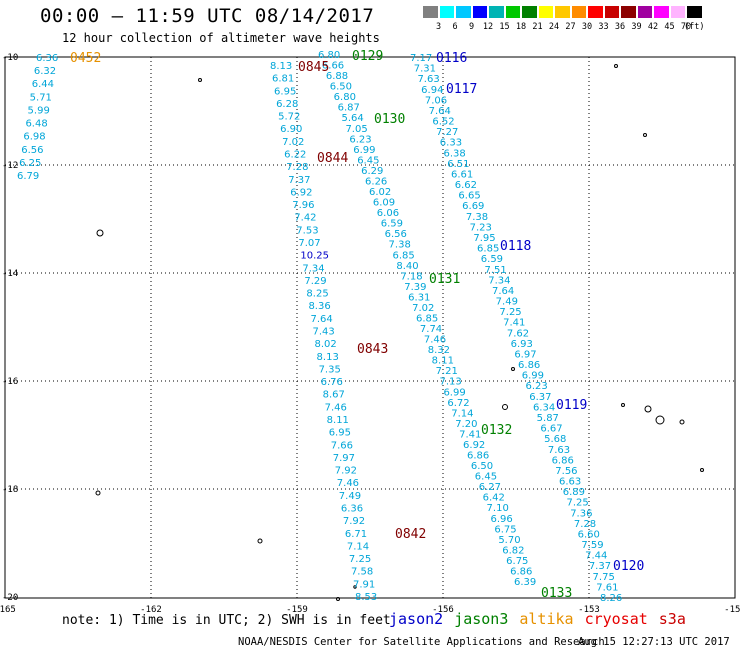 This screenshot has width=740, height=650. Describe the element at coordinates (436, 100) in the screenshot. I see `swh-reading: 7.06` at that location.